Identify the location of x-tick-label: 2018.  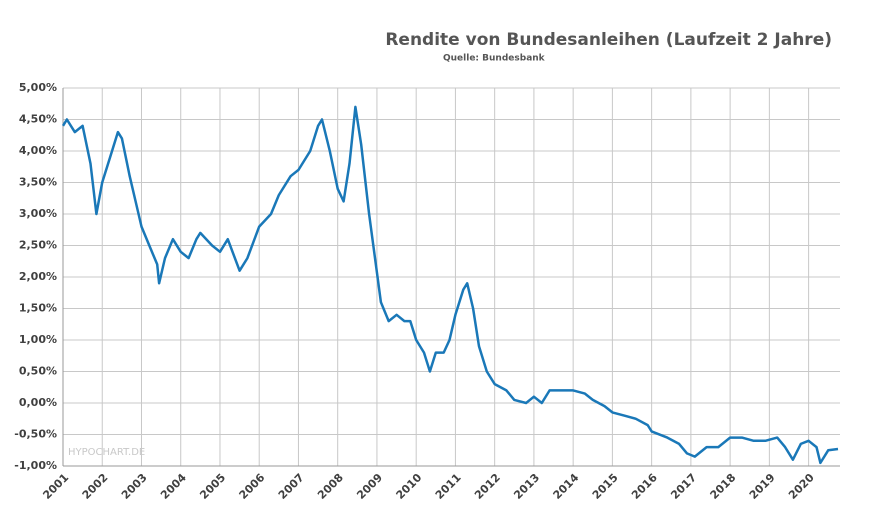
(723, 486).